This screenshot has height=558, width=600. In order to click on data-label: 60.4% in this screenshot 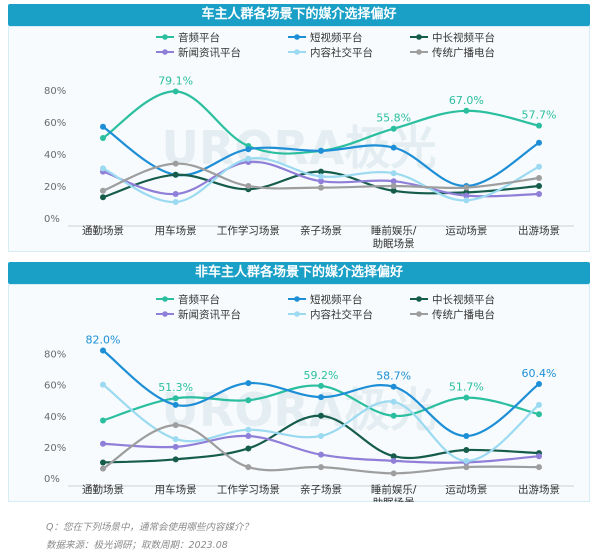, I will do `click(539, 373)`.